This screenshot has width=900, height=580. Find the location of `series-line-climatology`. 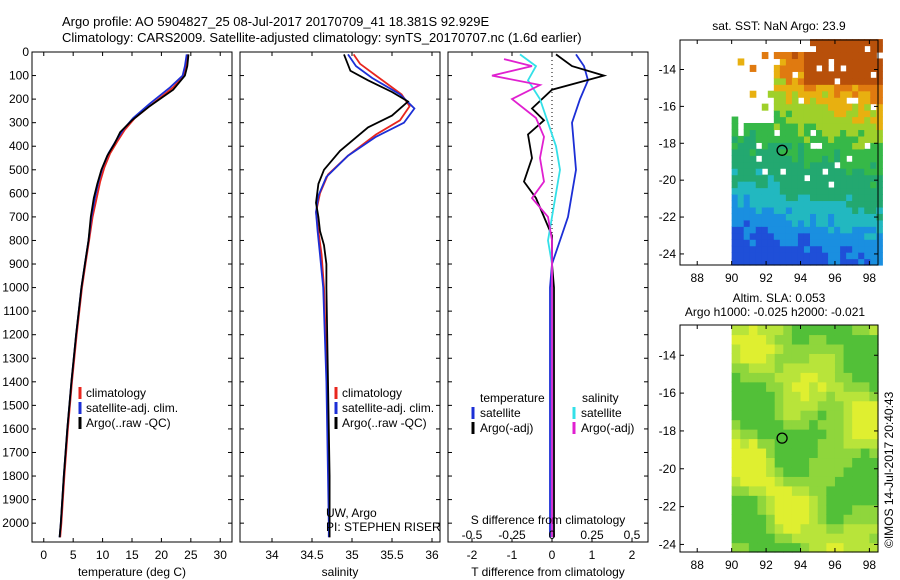

series-line-climatology is located at coordinates (124, 296).